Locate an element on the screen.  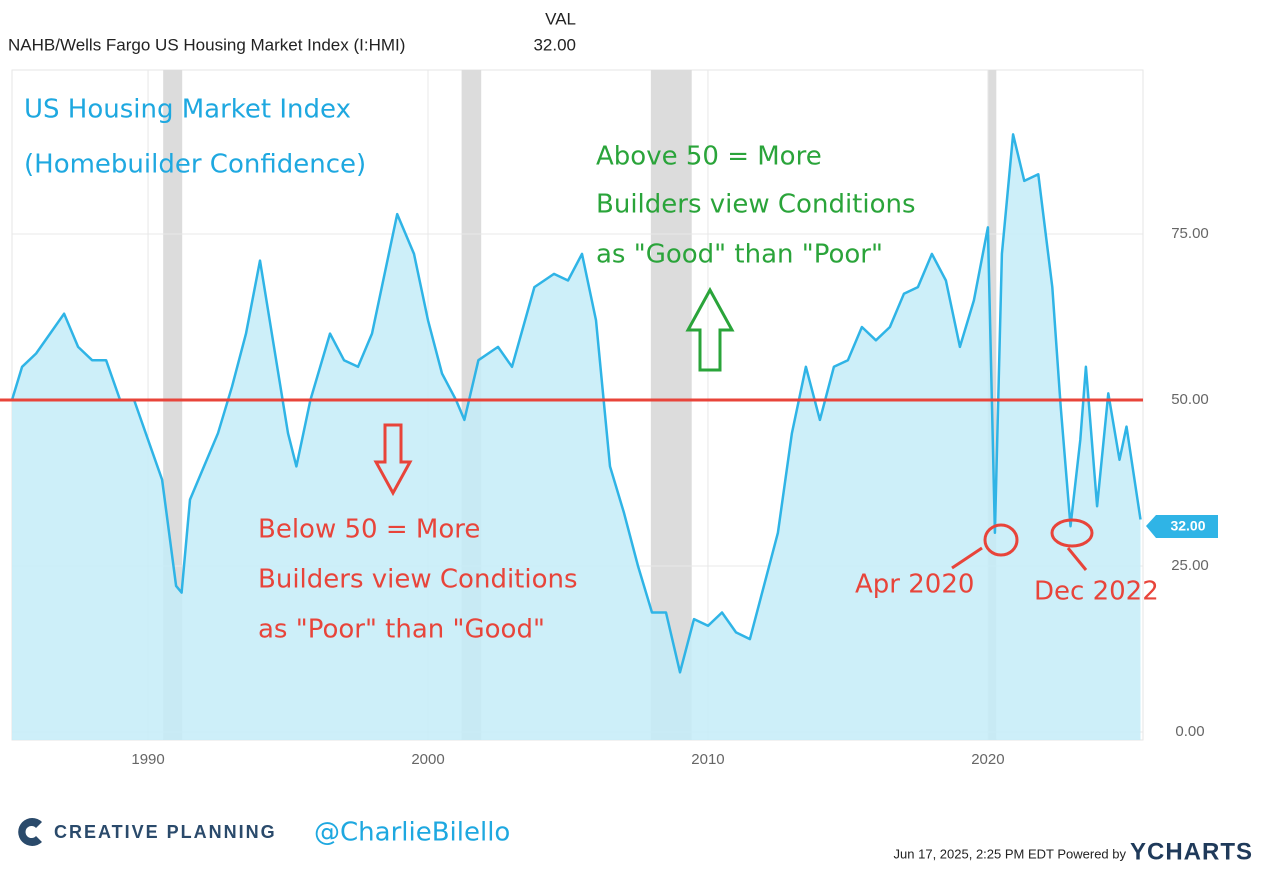
last-value-badge is located at coordinates (1182, 526).